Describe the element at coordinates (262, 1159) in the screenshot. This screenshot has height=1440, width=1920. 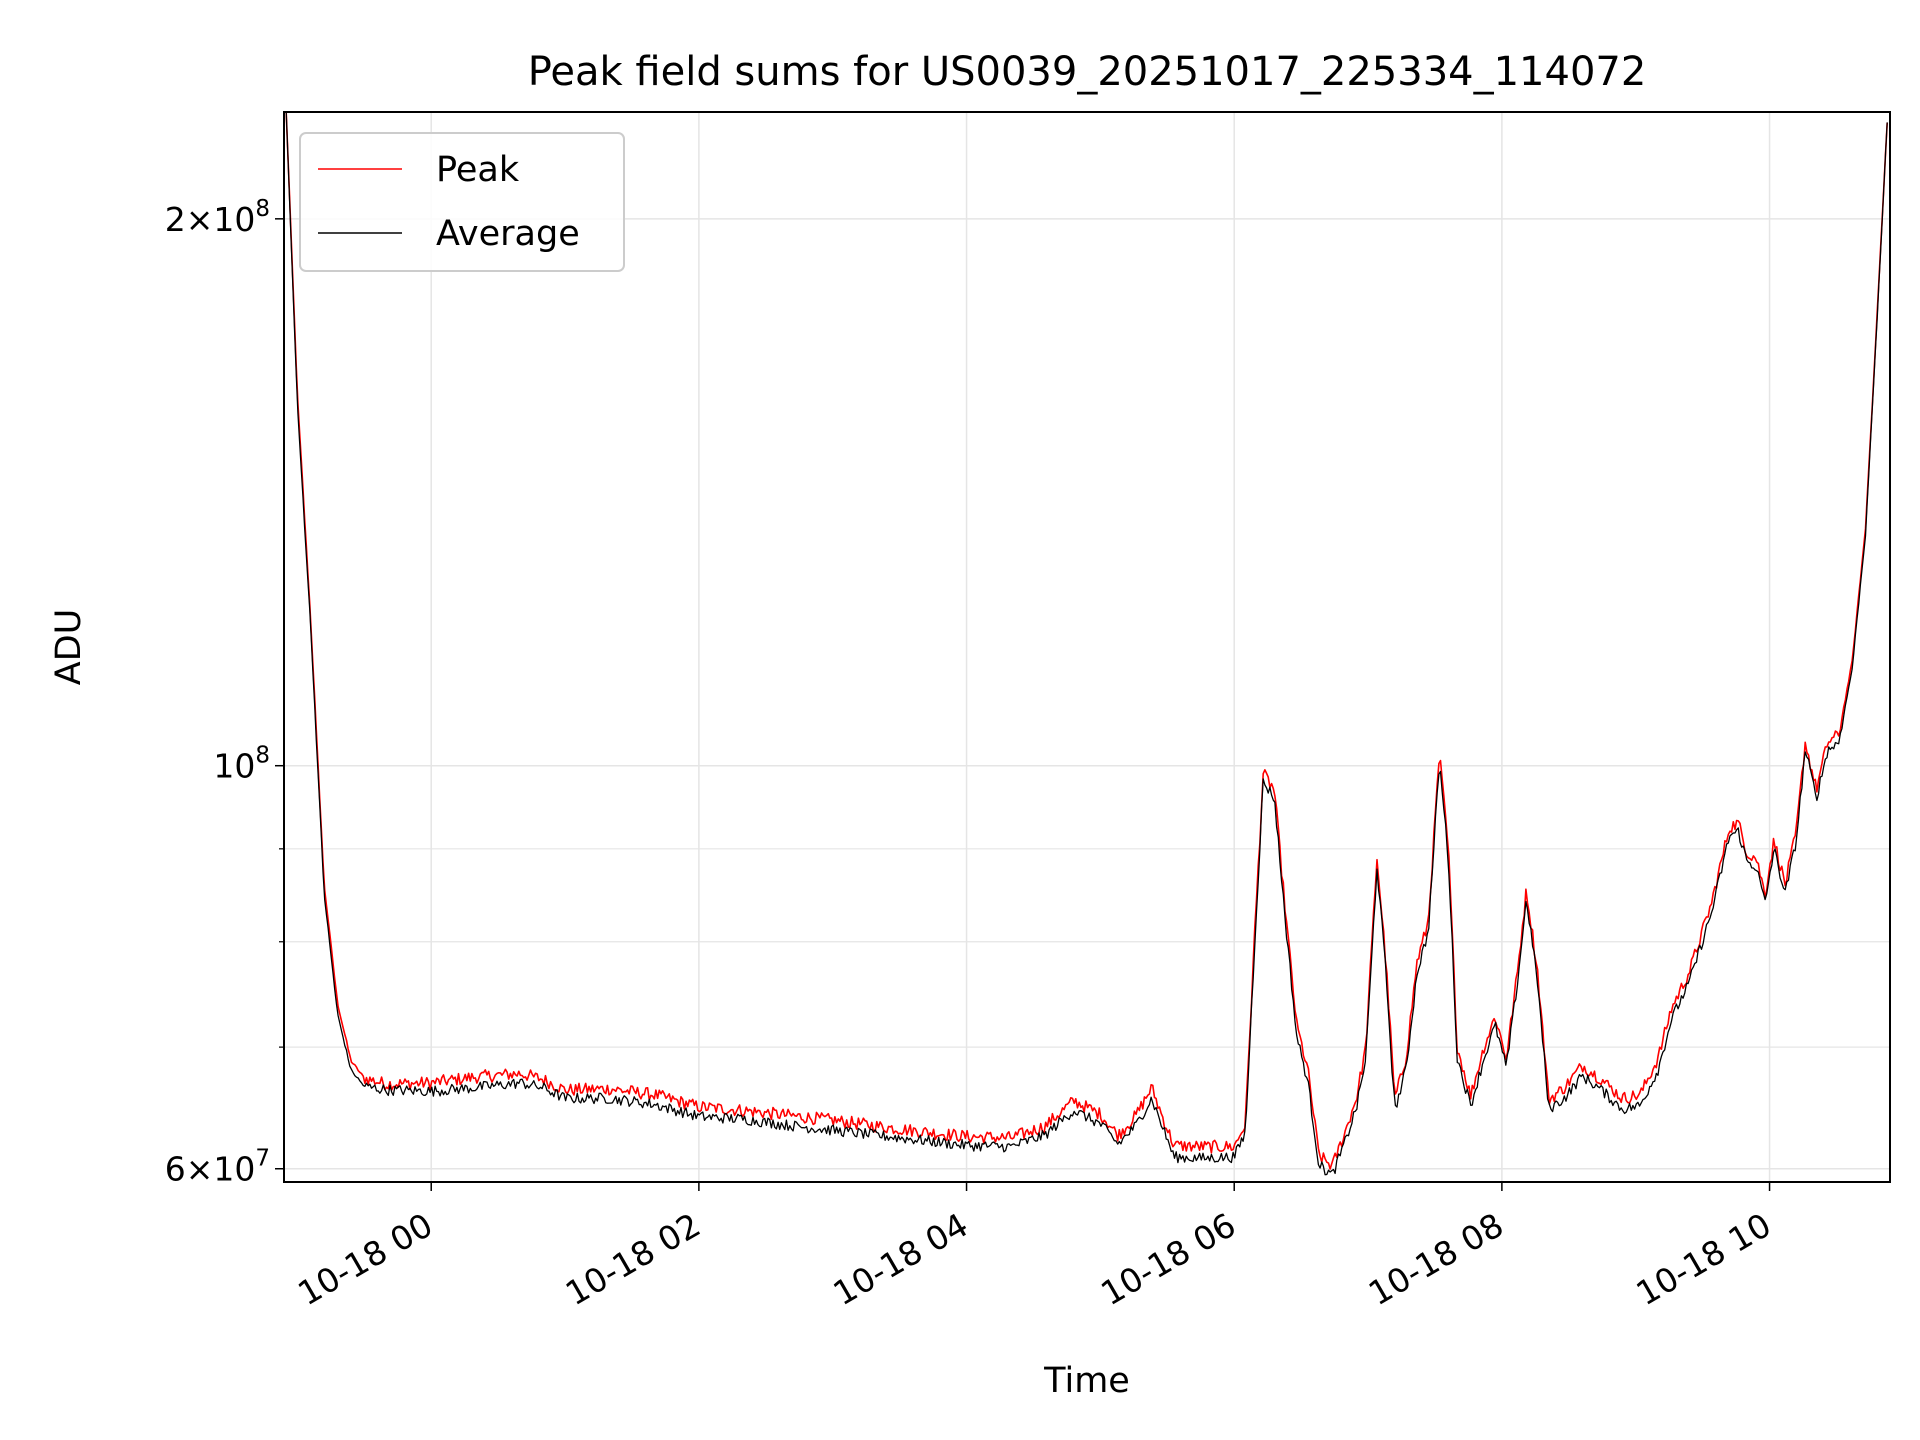
I see `y-tick-exponent: 7` at that location.